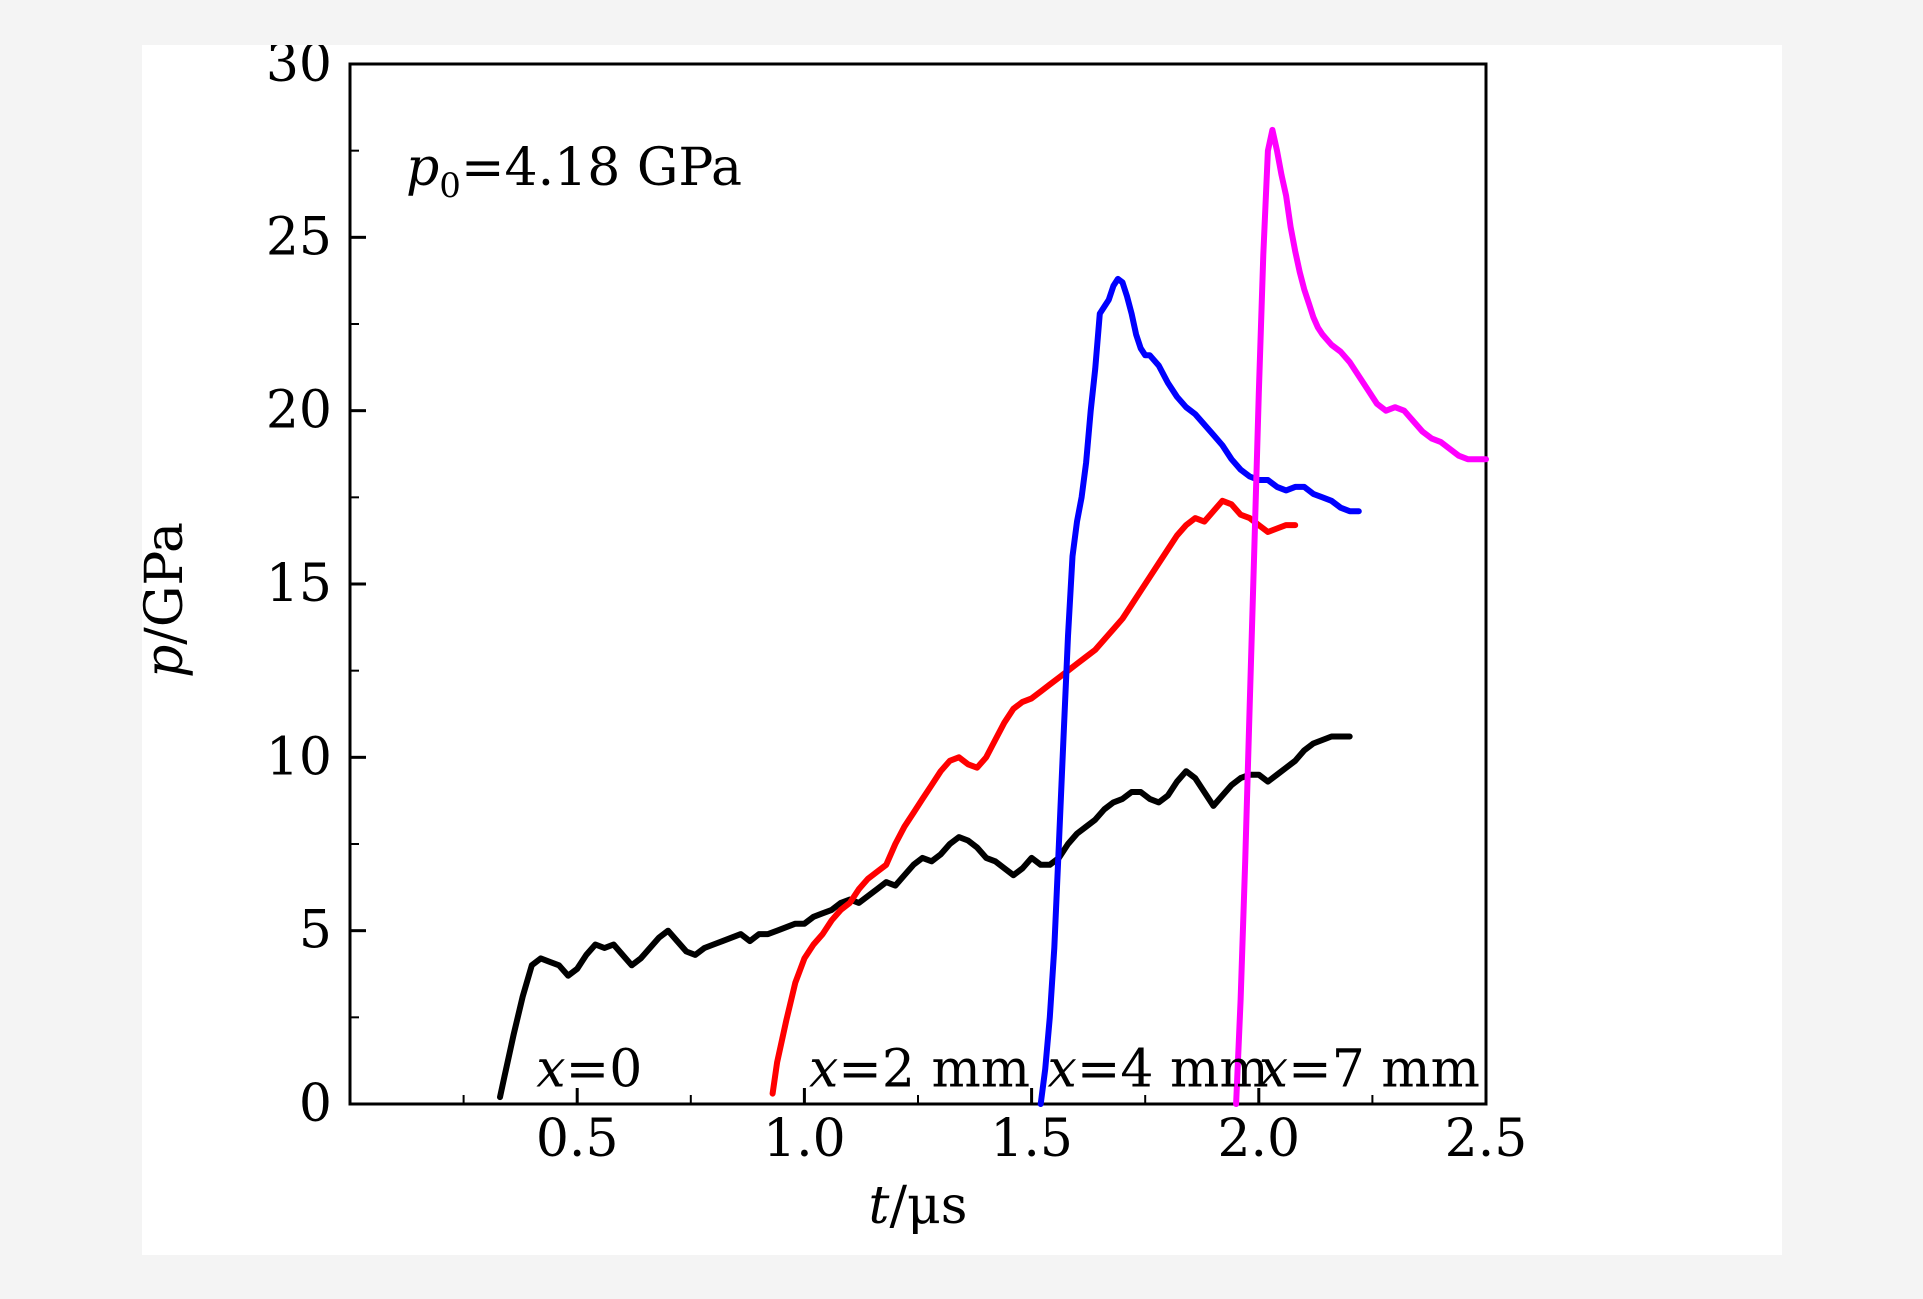 The image size is (1923, 1299). Describe the element at coordinates (299, 69) in the screenshot. I see `y-tick-label: 30` at that location.